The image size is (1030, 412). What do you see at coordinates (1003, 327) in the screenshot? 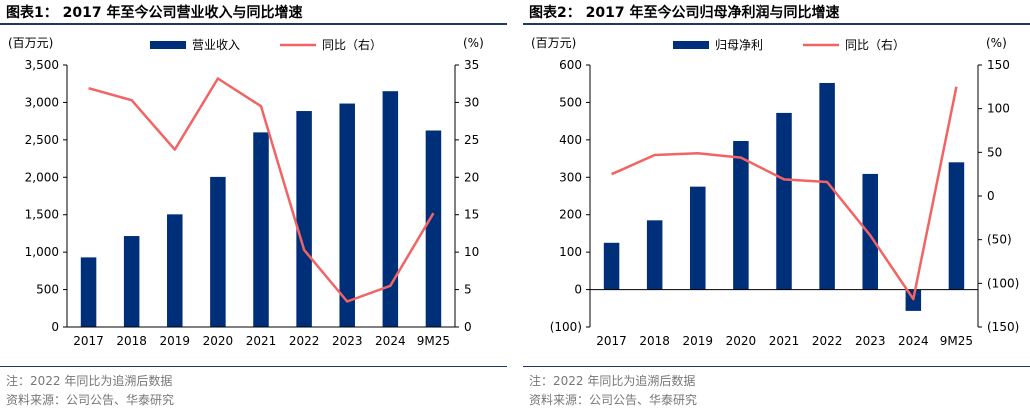
I see `right-tick-label: (150)` at bounding box center [1003, 327].